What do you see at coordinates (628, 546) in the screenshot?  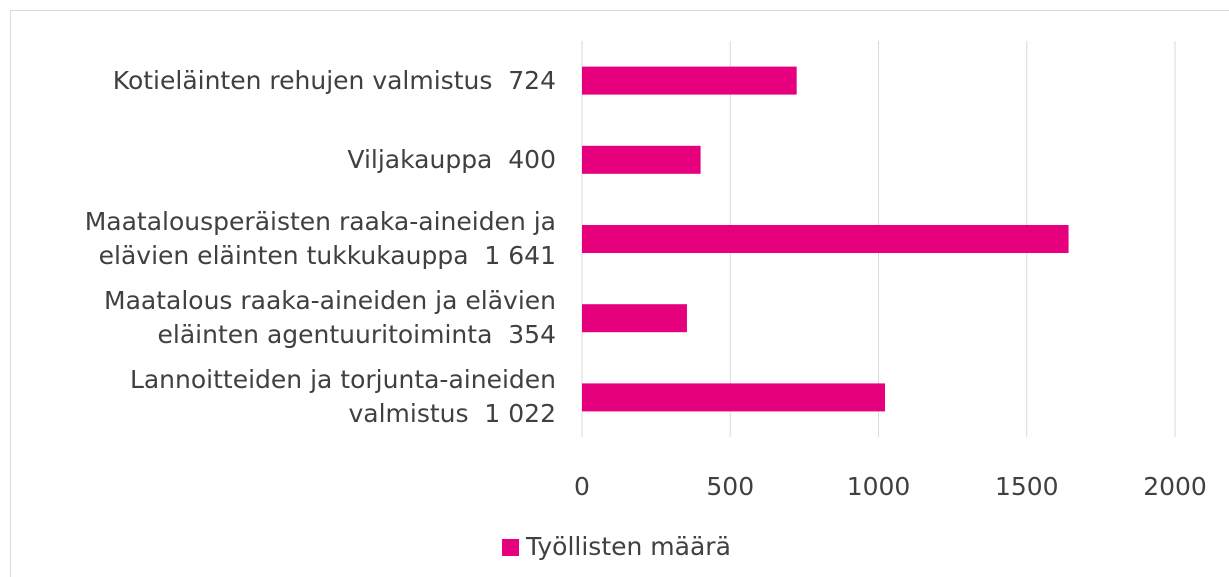 I see `legend-label: Työllisten määrä` at bounding box center [628, 546].